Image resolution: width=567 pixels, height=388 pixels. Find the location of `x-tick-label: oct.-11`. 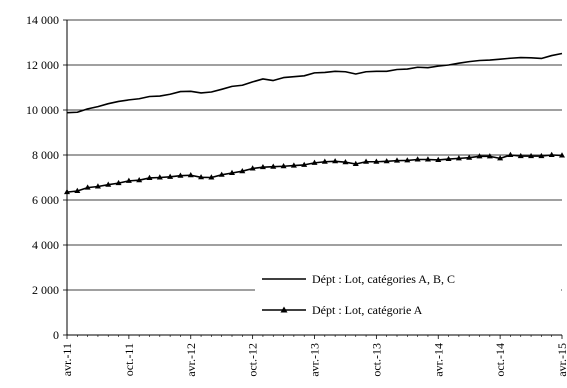

x-tick-label: oct.-11 is located at coordinates (129, 359).